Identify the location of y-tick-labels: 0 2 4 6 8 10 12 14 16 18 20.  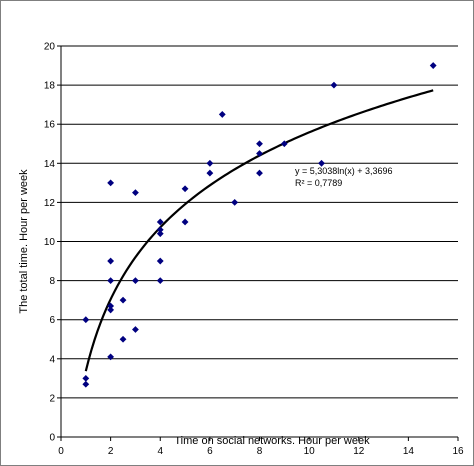
(50, 243).